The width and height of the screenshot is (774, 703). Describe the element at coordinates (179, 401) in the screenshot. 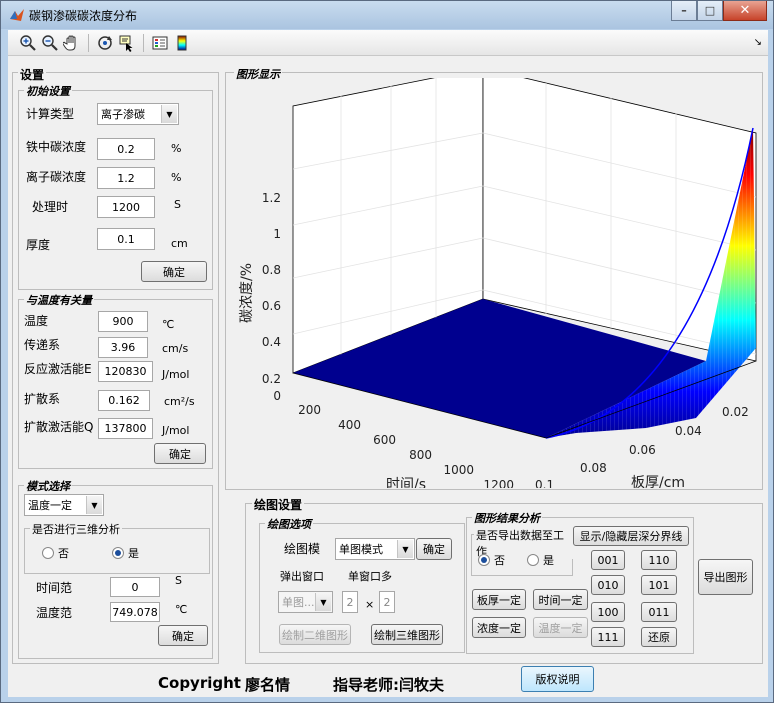

I see `diffusion-coef-unit: cm²/s` at that location.